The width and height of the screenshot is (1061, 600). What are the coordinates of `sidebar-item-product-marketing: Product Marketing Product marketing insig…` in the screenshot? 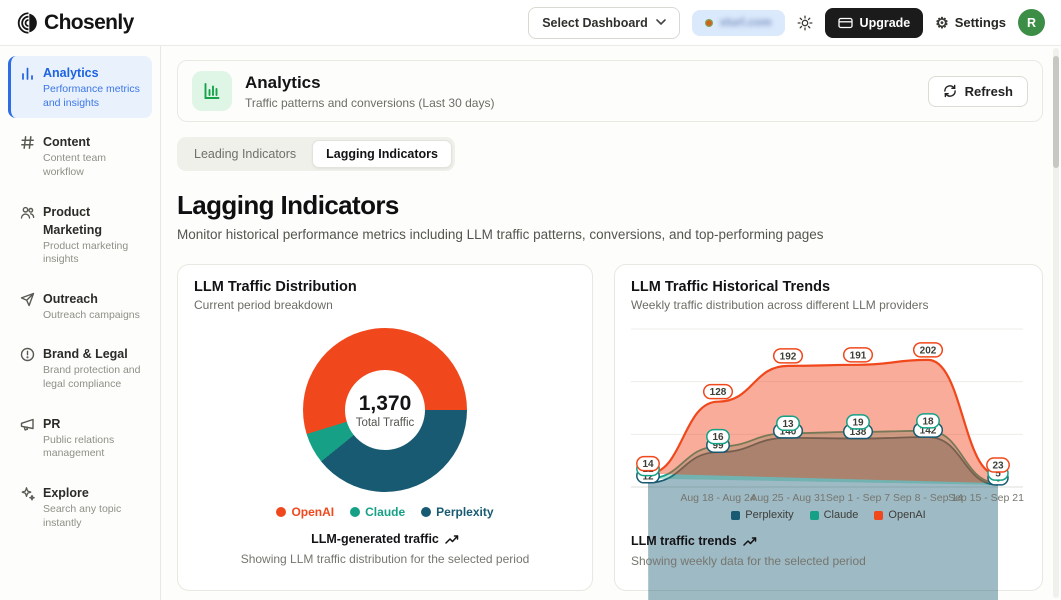 It's located at (80, 235).